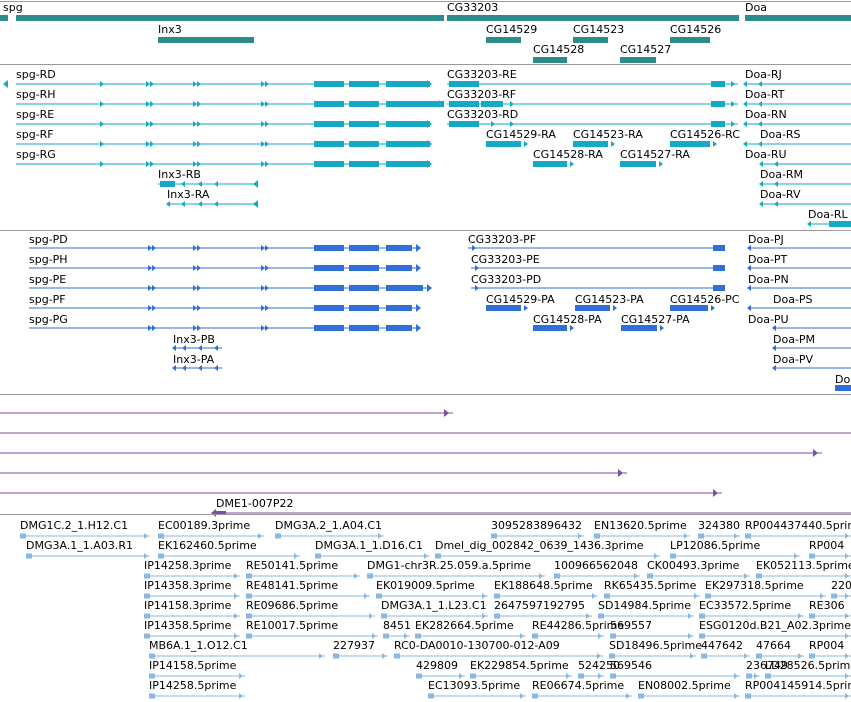 The height and width of the screenshot is (702, 851). What do you see at coordinates (502, 239) in the screenshot?
I see `protein-label: CG33203-PF` at bounding box center [502, 239].